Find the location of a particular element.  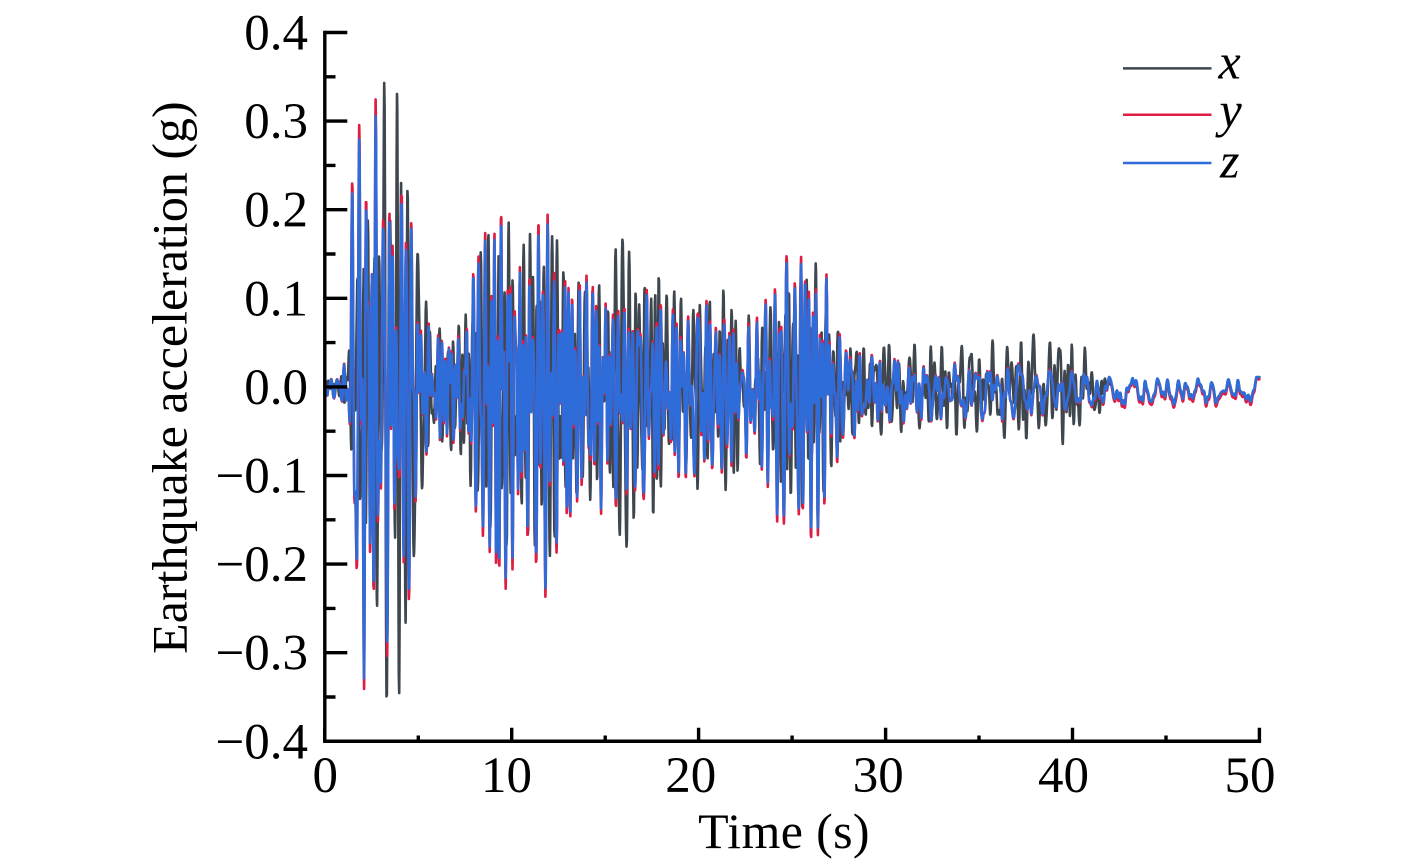

svg-text: −0.2 is located at coordinates (261, 565).